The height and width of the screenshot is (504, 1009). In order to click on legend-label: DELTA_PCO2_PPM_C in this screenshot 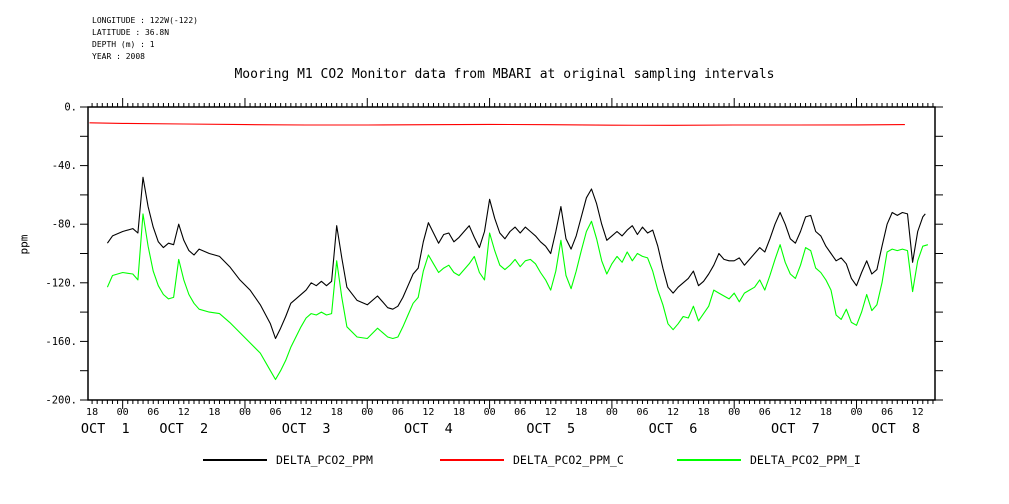, I will do `click(568, 460)`.